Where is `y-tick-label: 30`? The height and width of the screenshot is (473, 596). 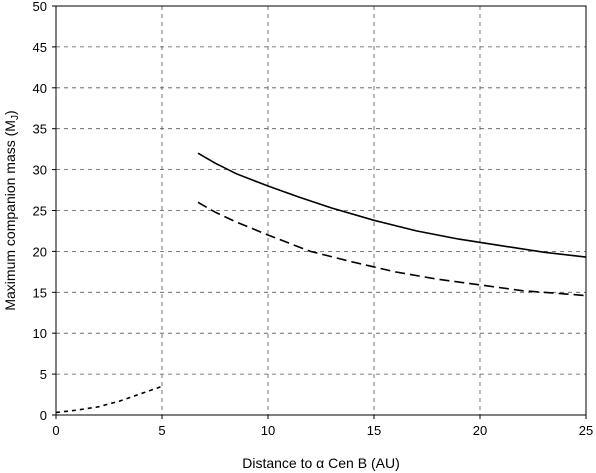
y-tick-label: 30 is located at coordinates (40, 170).